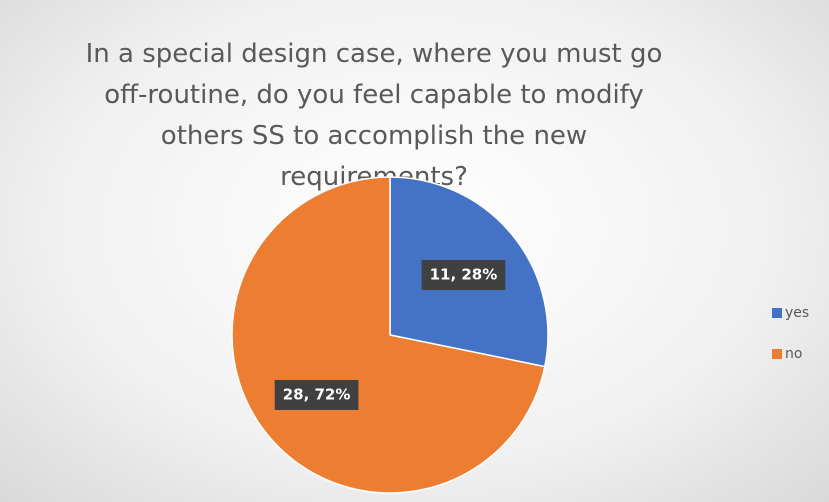  Describe the element at coordinates (797, 313) in the screenshot. I see `legend-label: yes` at that location.